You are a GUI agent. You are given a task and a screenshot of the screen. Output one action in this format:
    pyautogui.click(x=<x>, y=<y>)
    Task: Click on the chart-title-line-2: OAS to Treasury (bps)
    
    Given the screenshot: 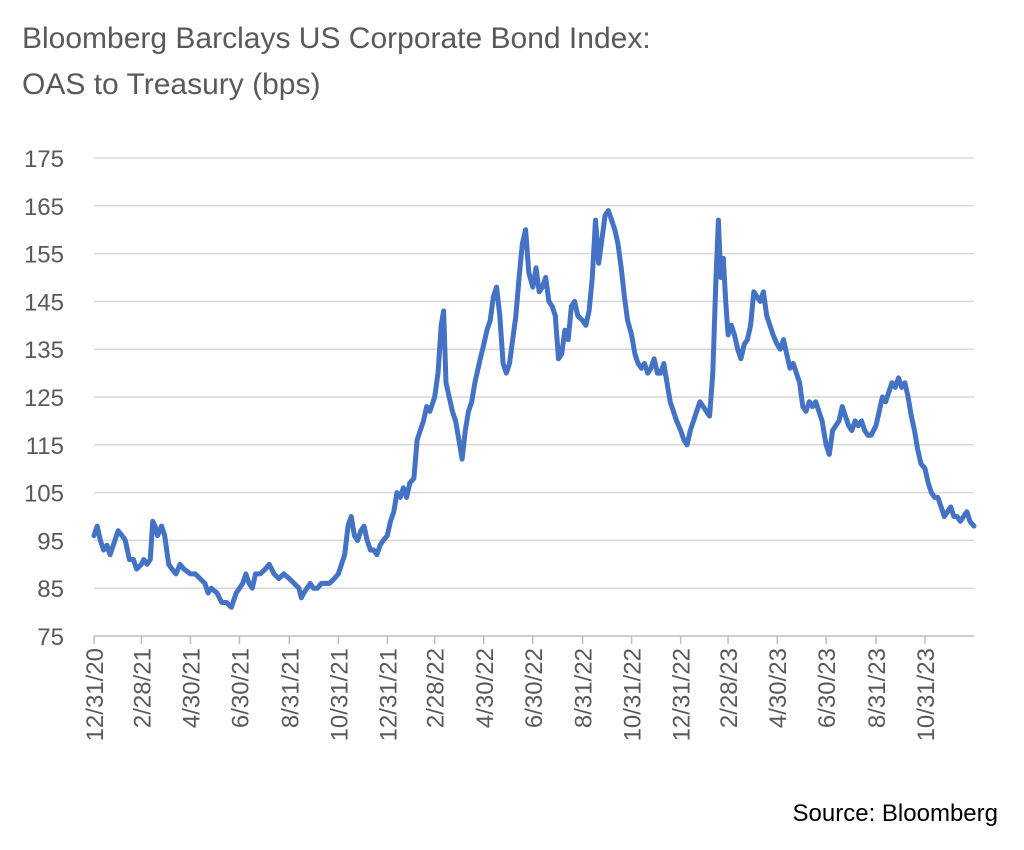 What is the action you would take?
    pyautogui.click(x=171, y=84)
    